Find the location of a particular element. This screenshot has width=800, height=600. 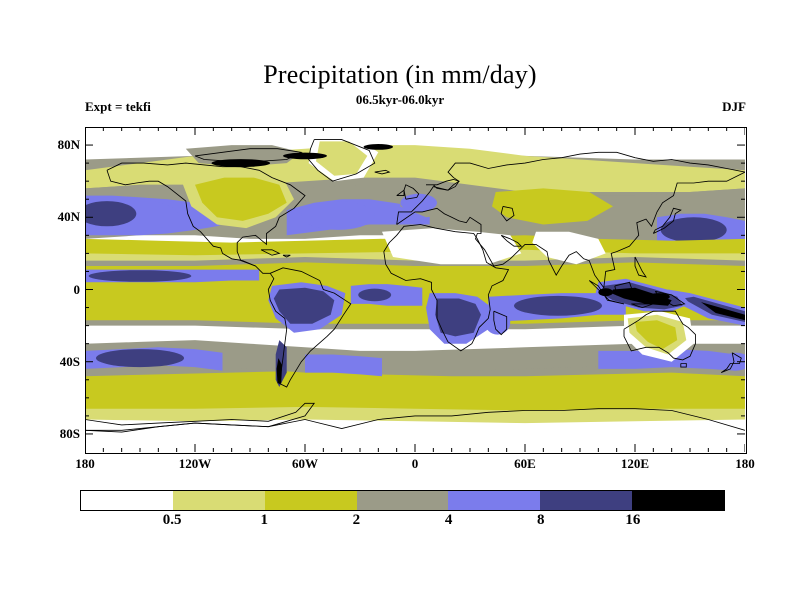

colorbar is located at coordinates (402, 500).